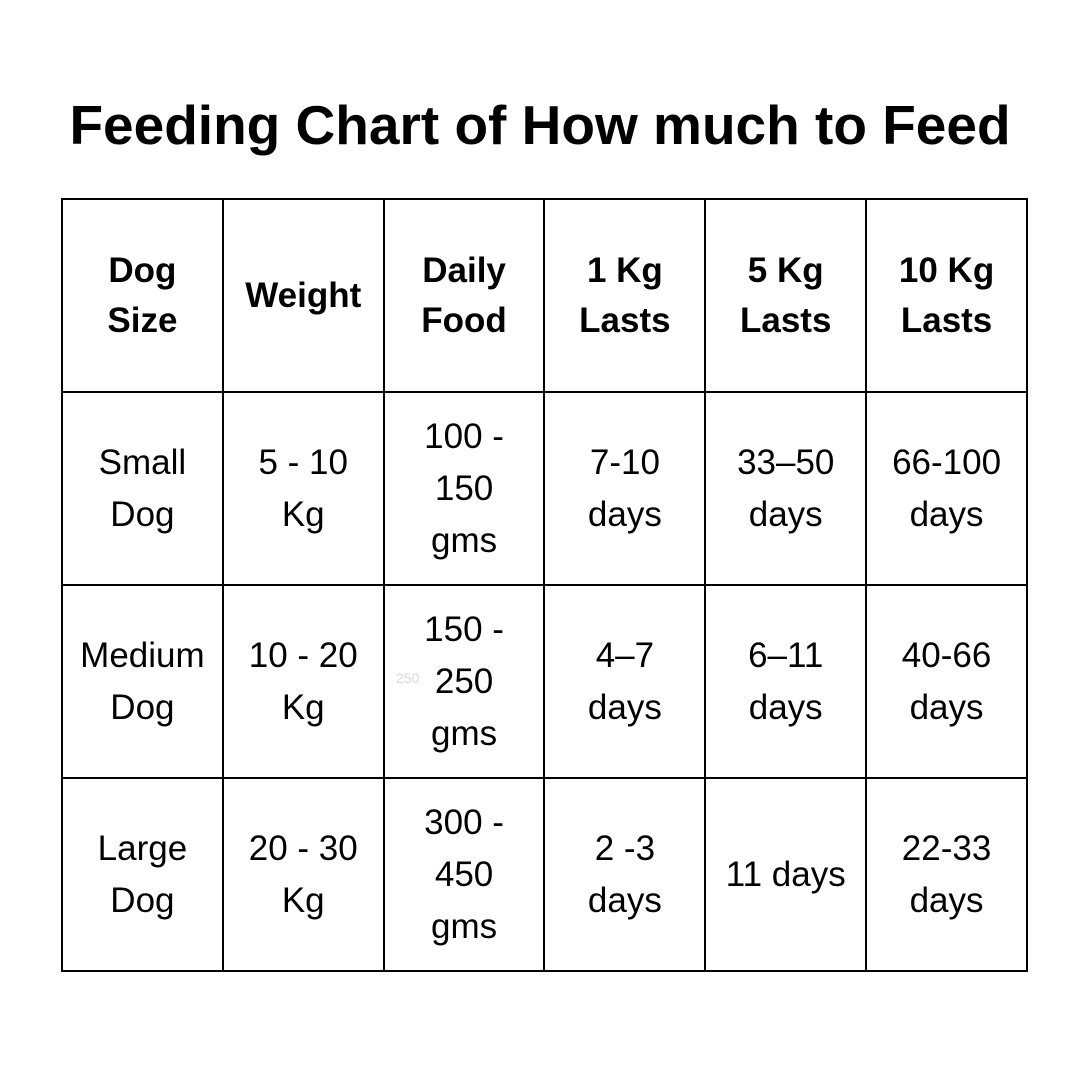 The height and width of the screenshot is (1080, 1080). I want to click on cell-text: 40-66 days, so click(946, 681).